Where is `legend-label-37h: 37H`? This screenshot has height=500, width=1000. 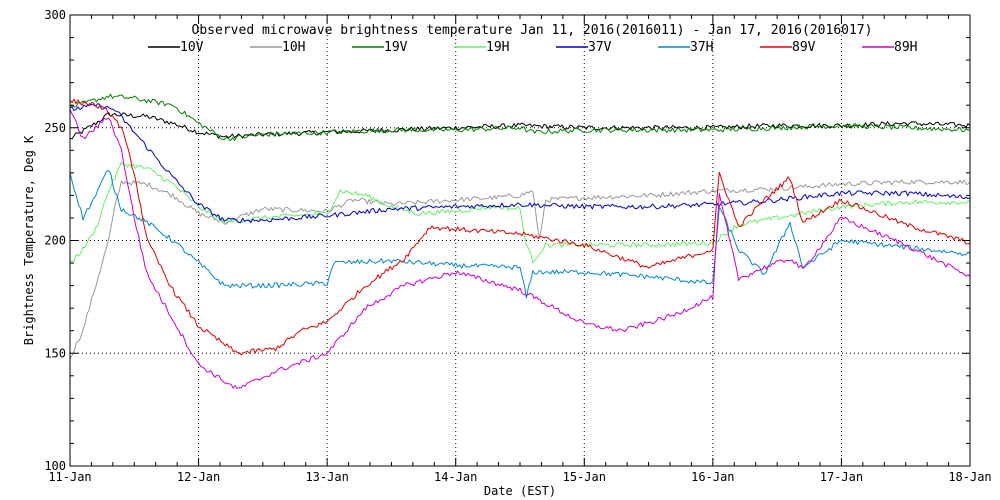 legend-label-37h: 37H is located at coordinates (701, 47).